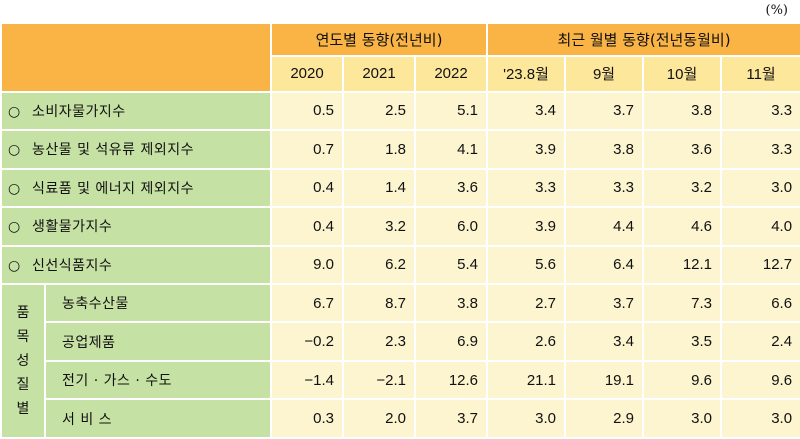 Image resolution: width=800 pixels, height=439 pixels. Describe the element at coordinates (682, 341) in the screenshot. I see `cell-value: 3.5` at that location.